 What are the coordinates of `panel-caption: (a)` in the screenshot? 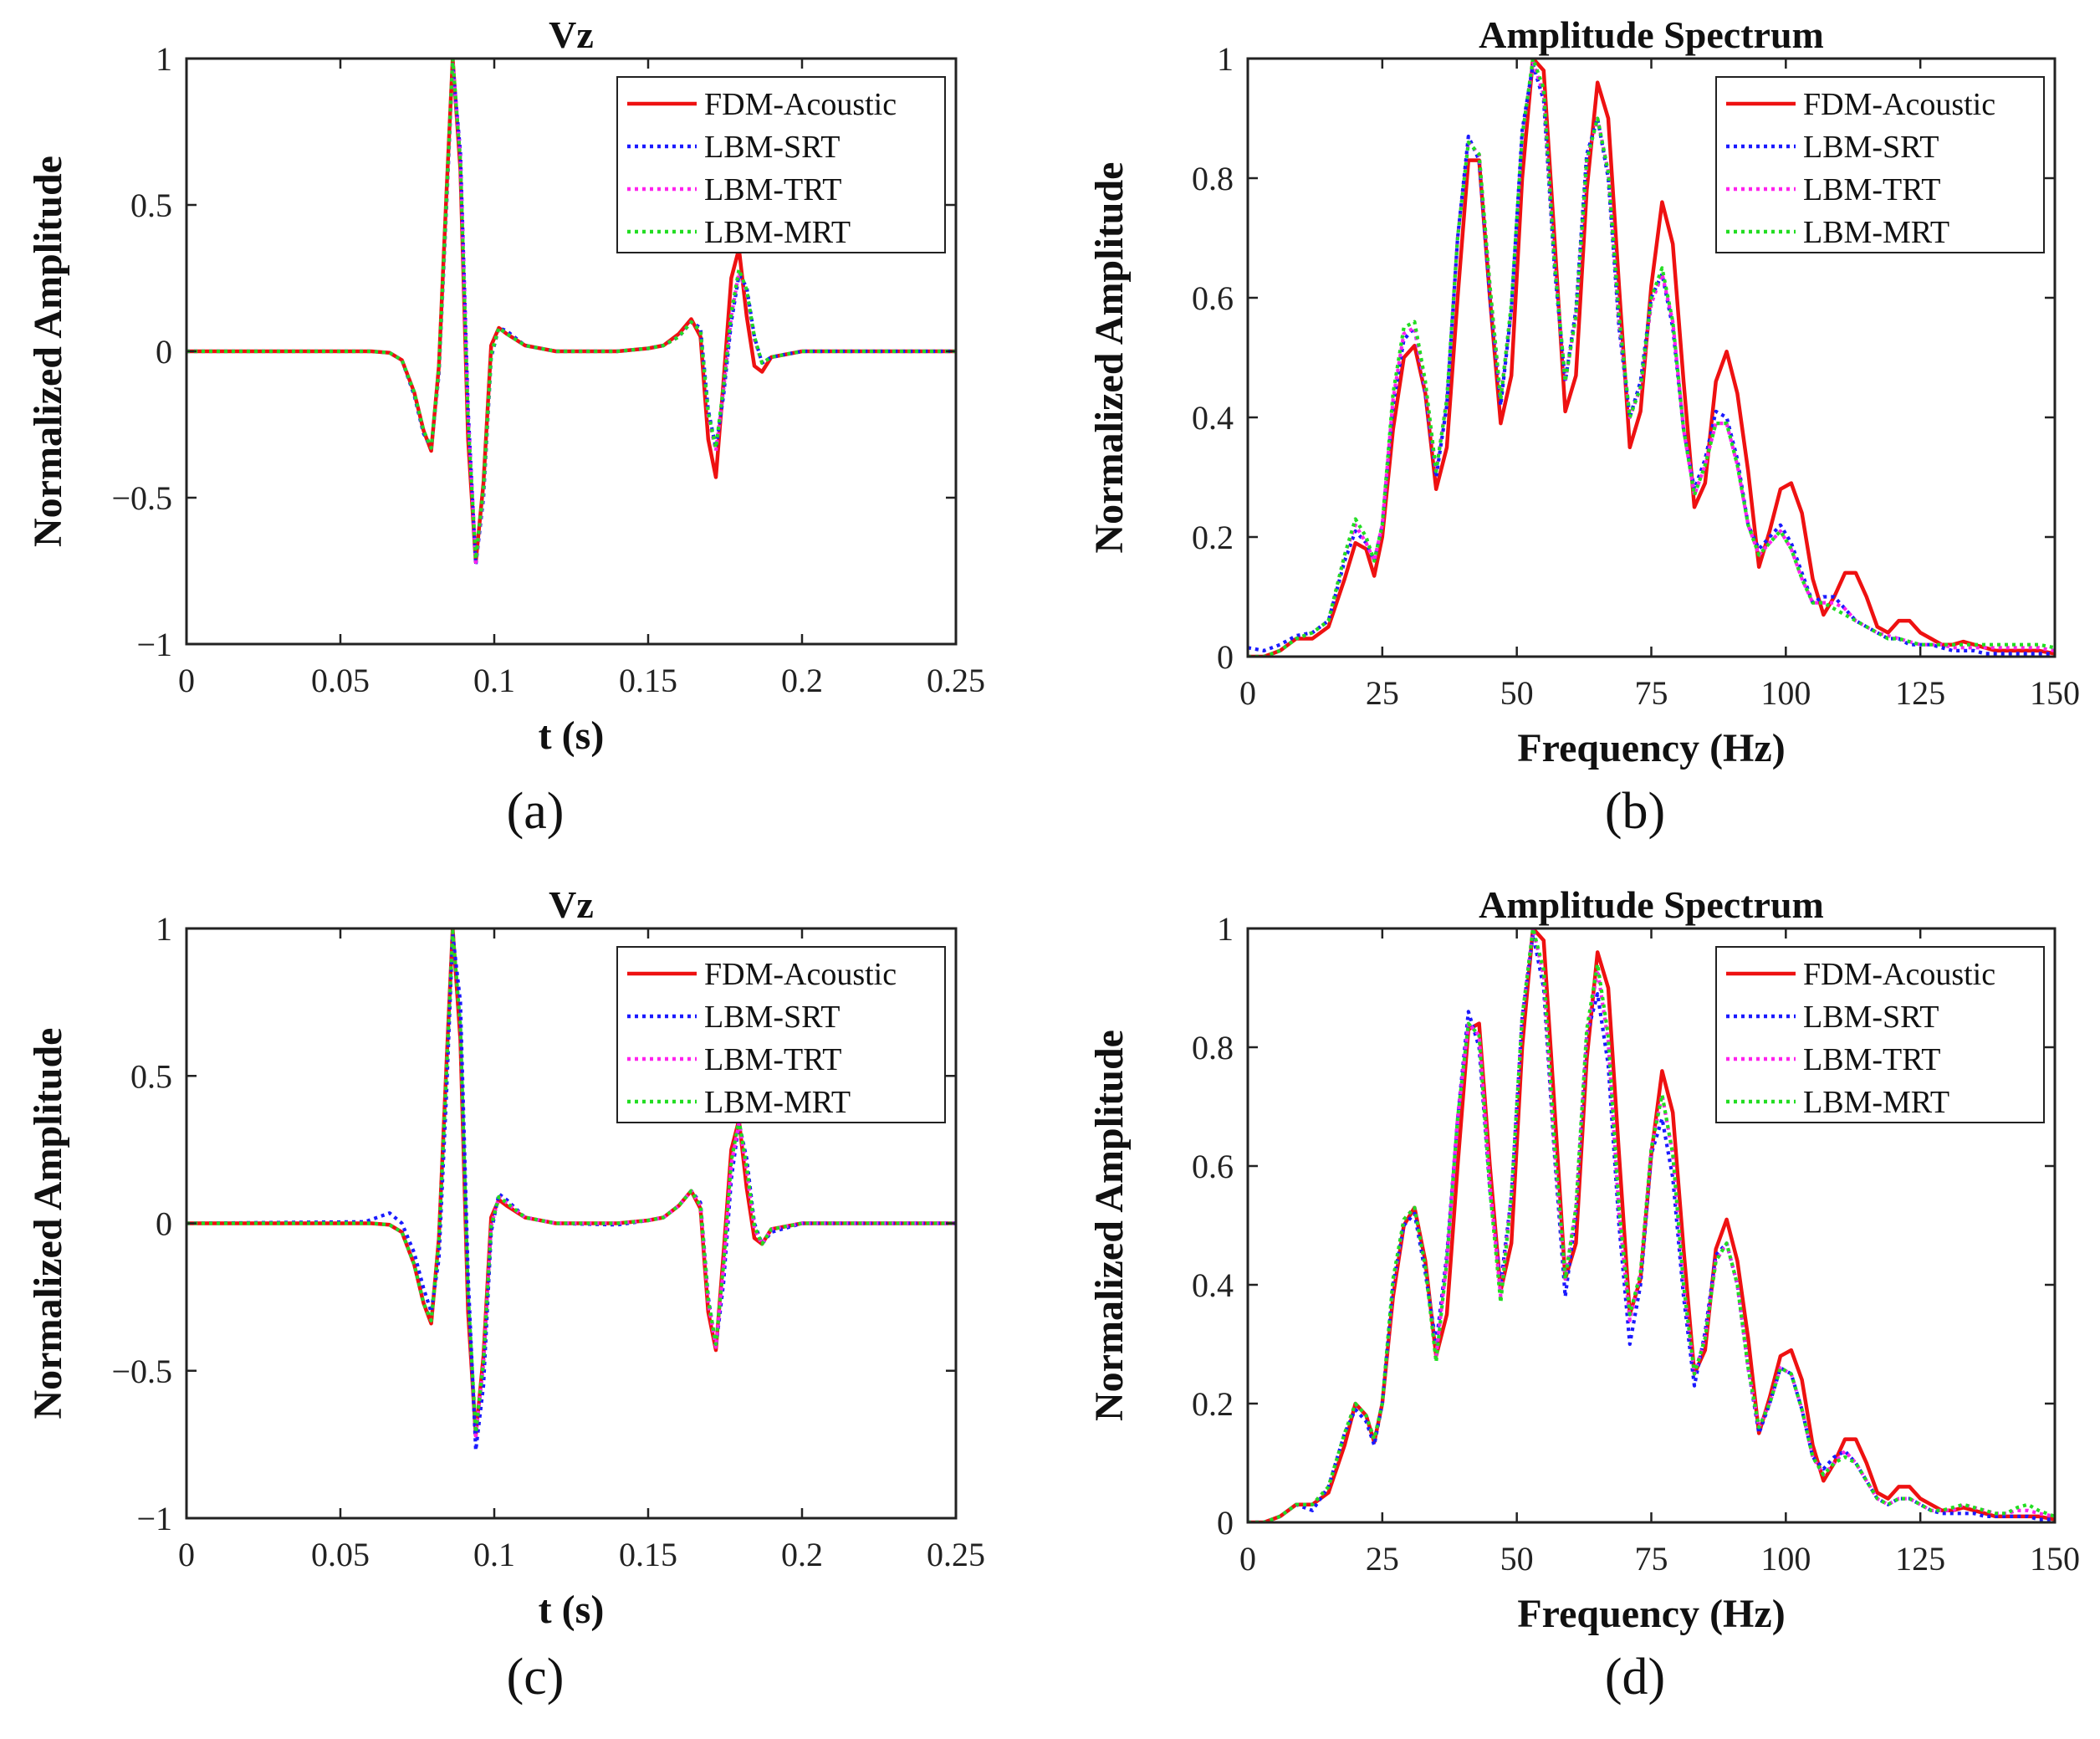 It's located at (536, 811).